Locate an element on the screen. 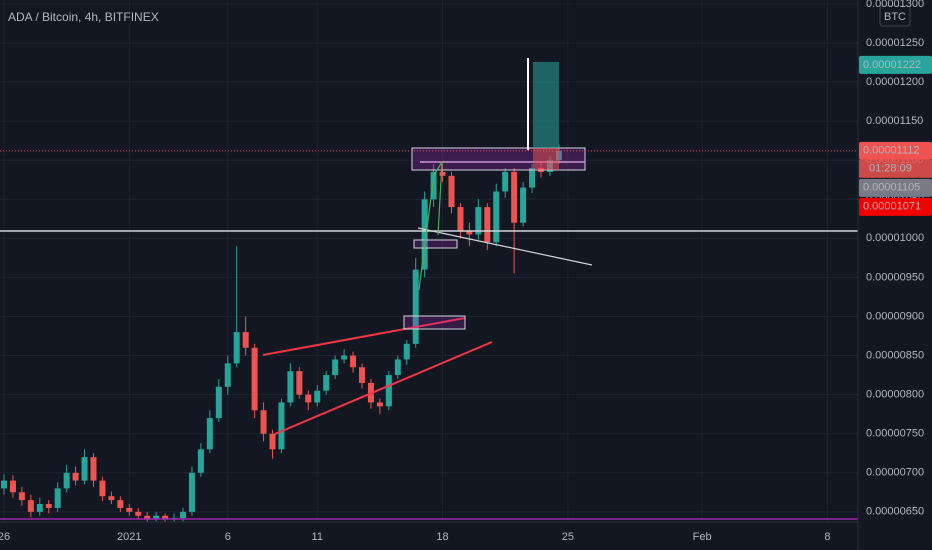 This screenshot has width=932, height=550. x-tick-label: 11 is located at coordinates (317, 537).